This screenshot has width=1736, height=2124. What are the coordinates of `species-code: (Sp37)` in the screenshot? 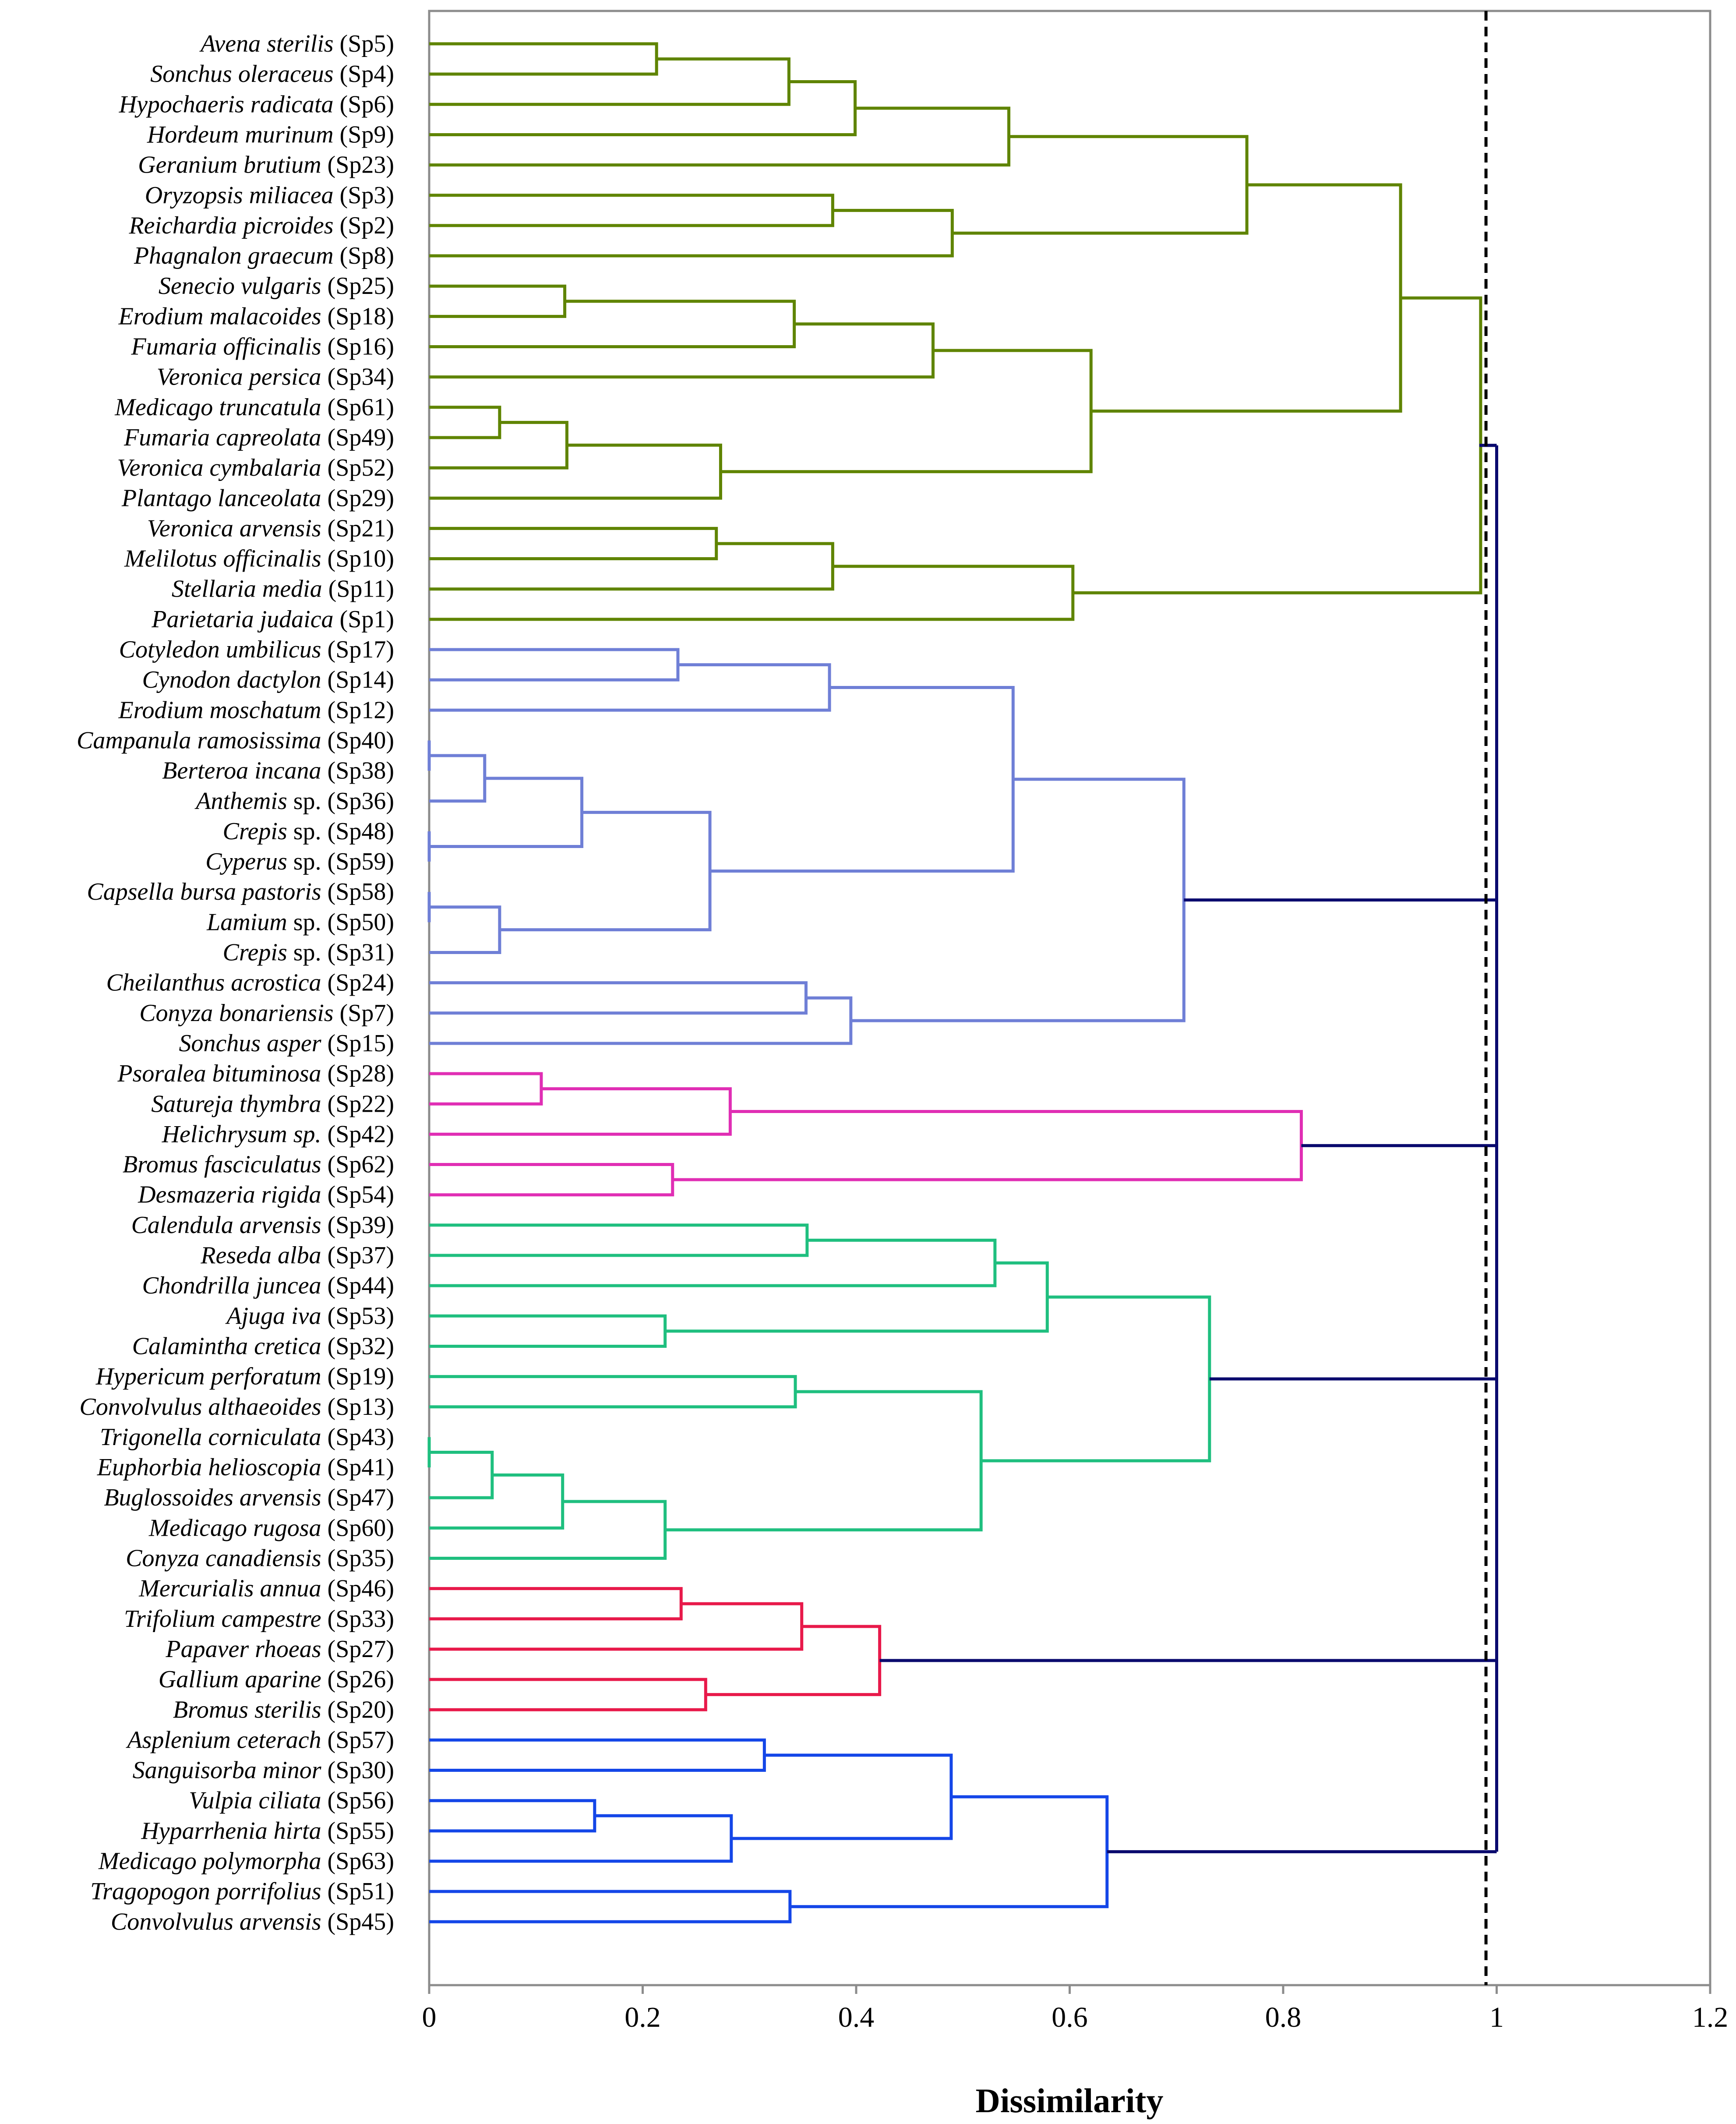 It's located at (357, 1255).